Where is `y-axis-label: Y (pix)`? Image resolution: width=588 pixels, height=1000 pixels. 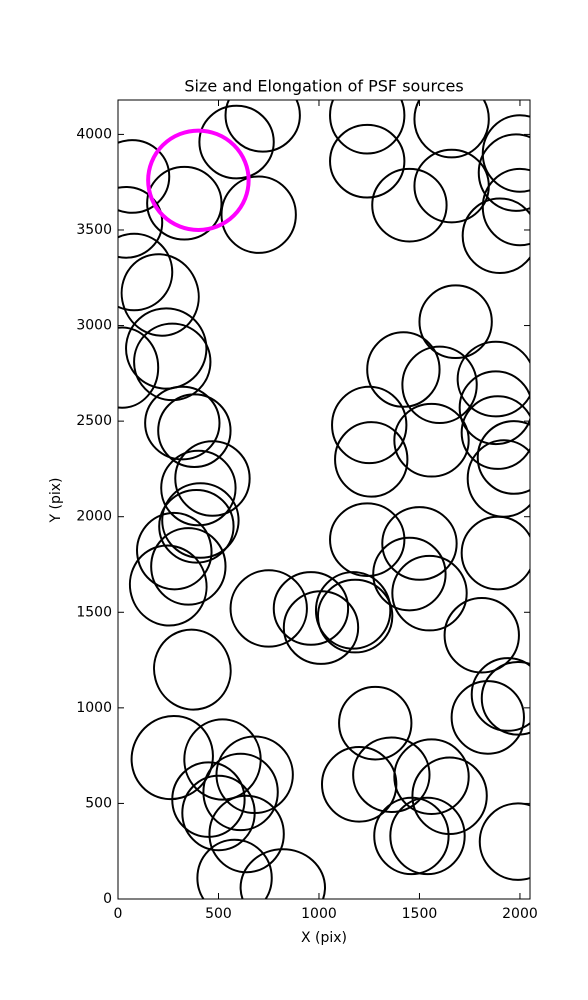
y-axis-label: Y (pix) is located at coordinates (56, 501).